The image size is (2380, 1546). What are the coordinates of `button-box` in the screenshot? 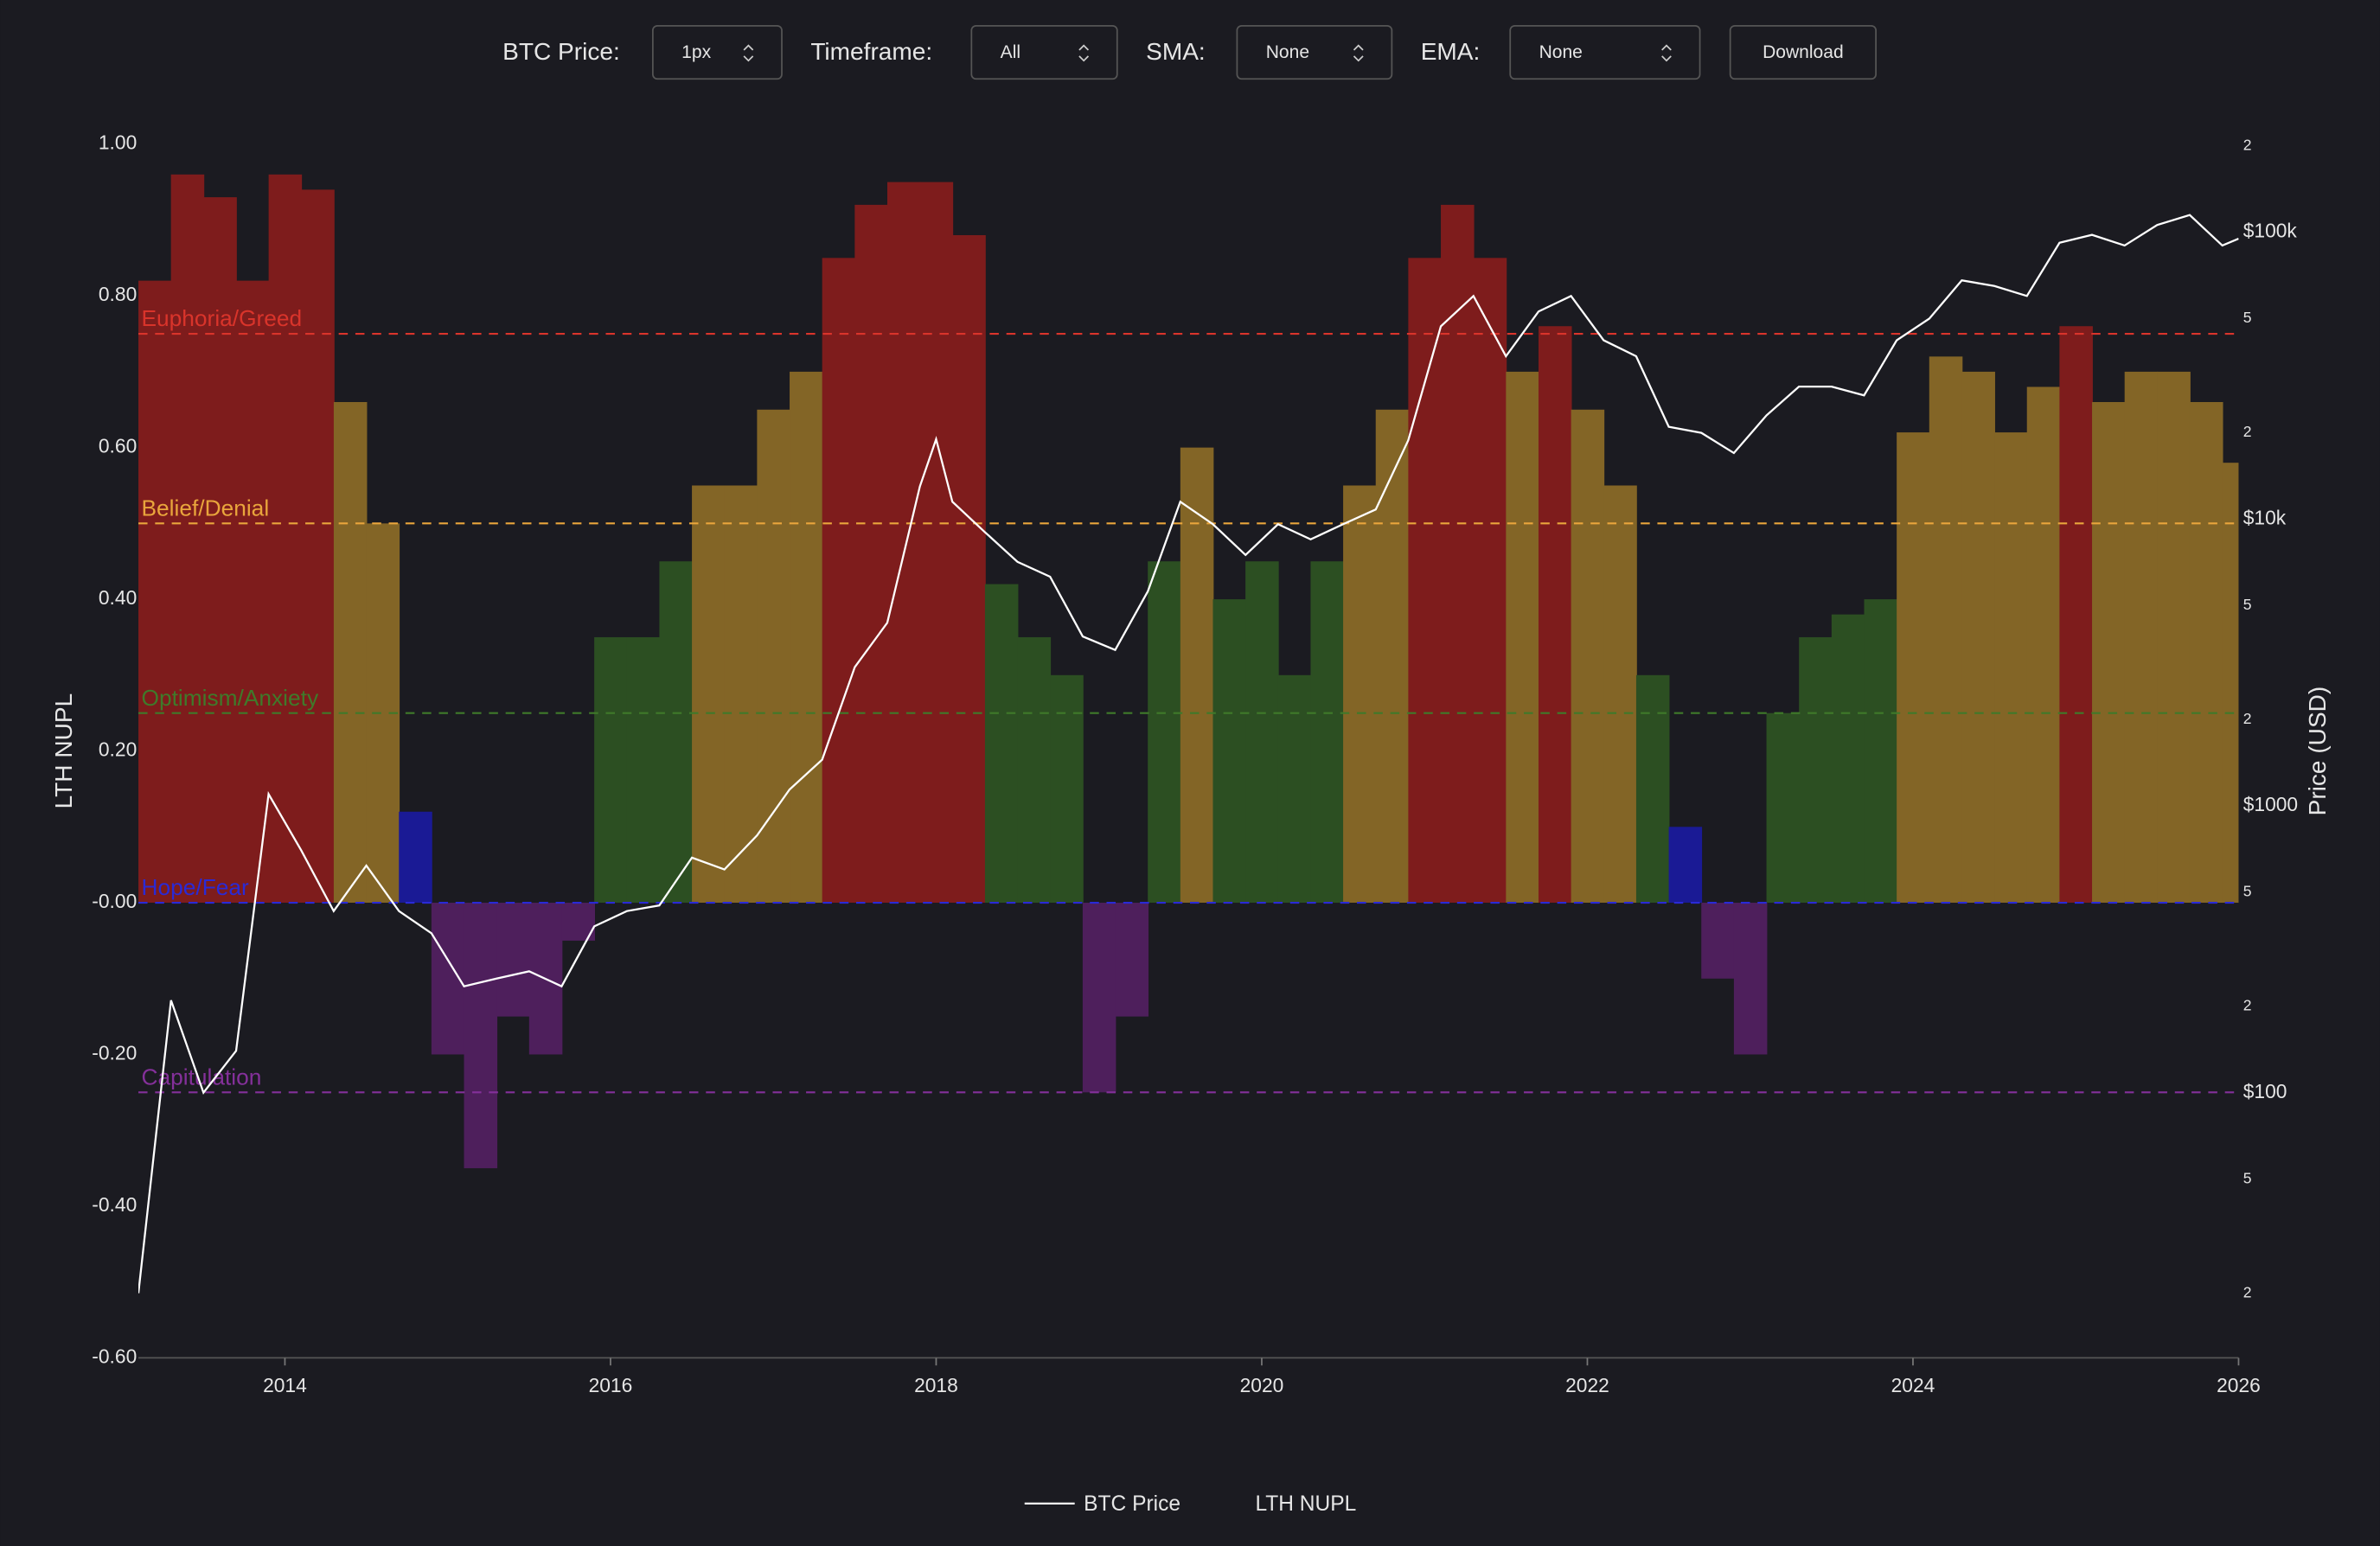 It's located at (1803, 52).